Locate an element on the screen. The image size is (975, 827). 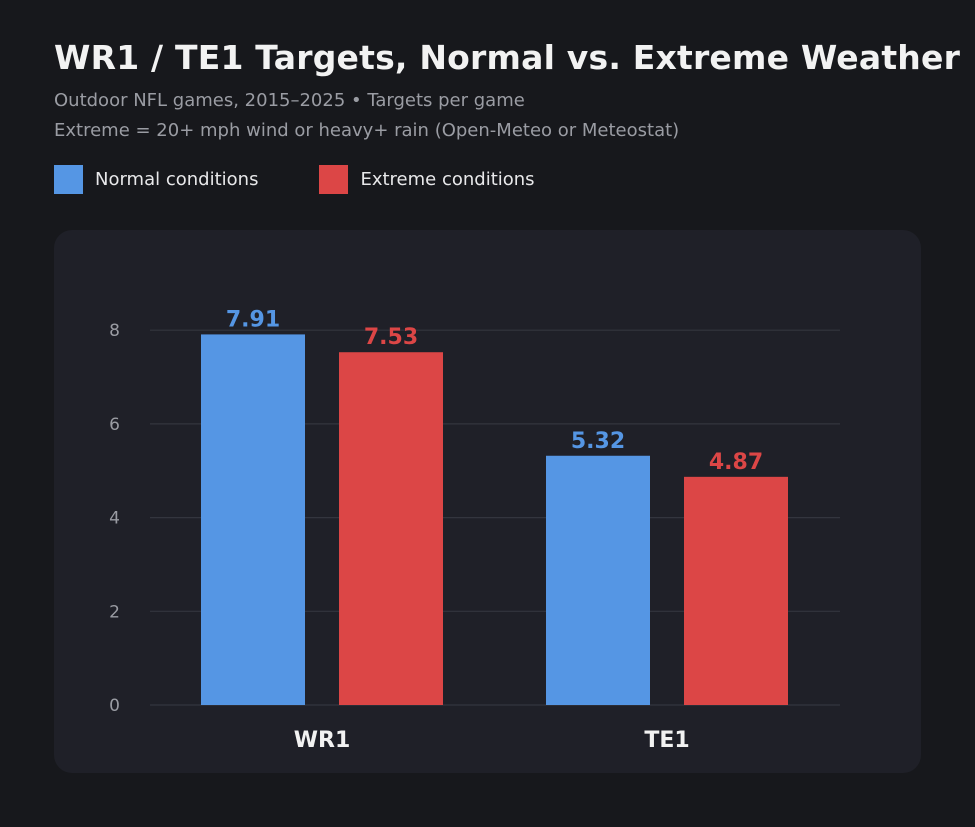
x-category-label: TE1 is located at coordinates (666, 740).